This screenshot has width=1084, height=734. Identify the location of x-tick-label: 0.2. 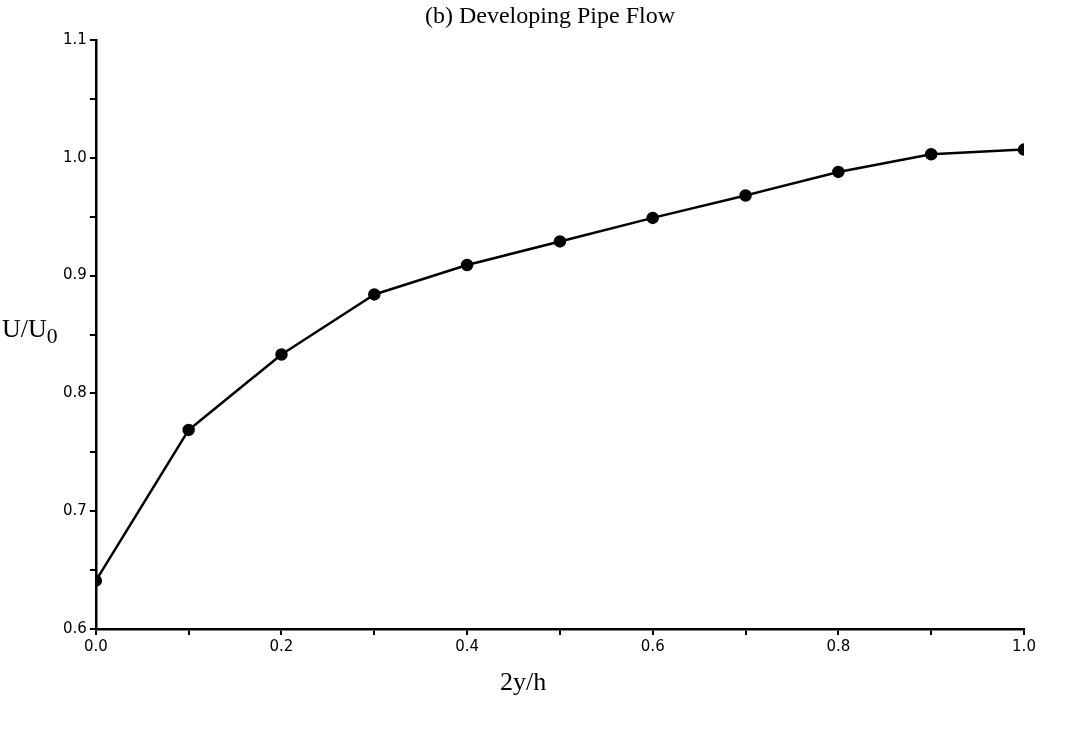
(281, 645).